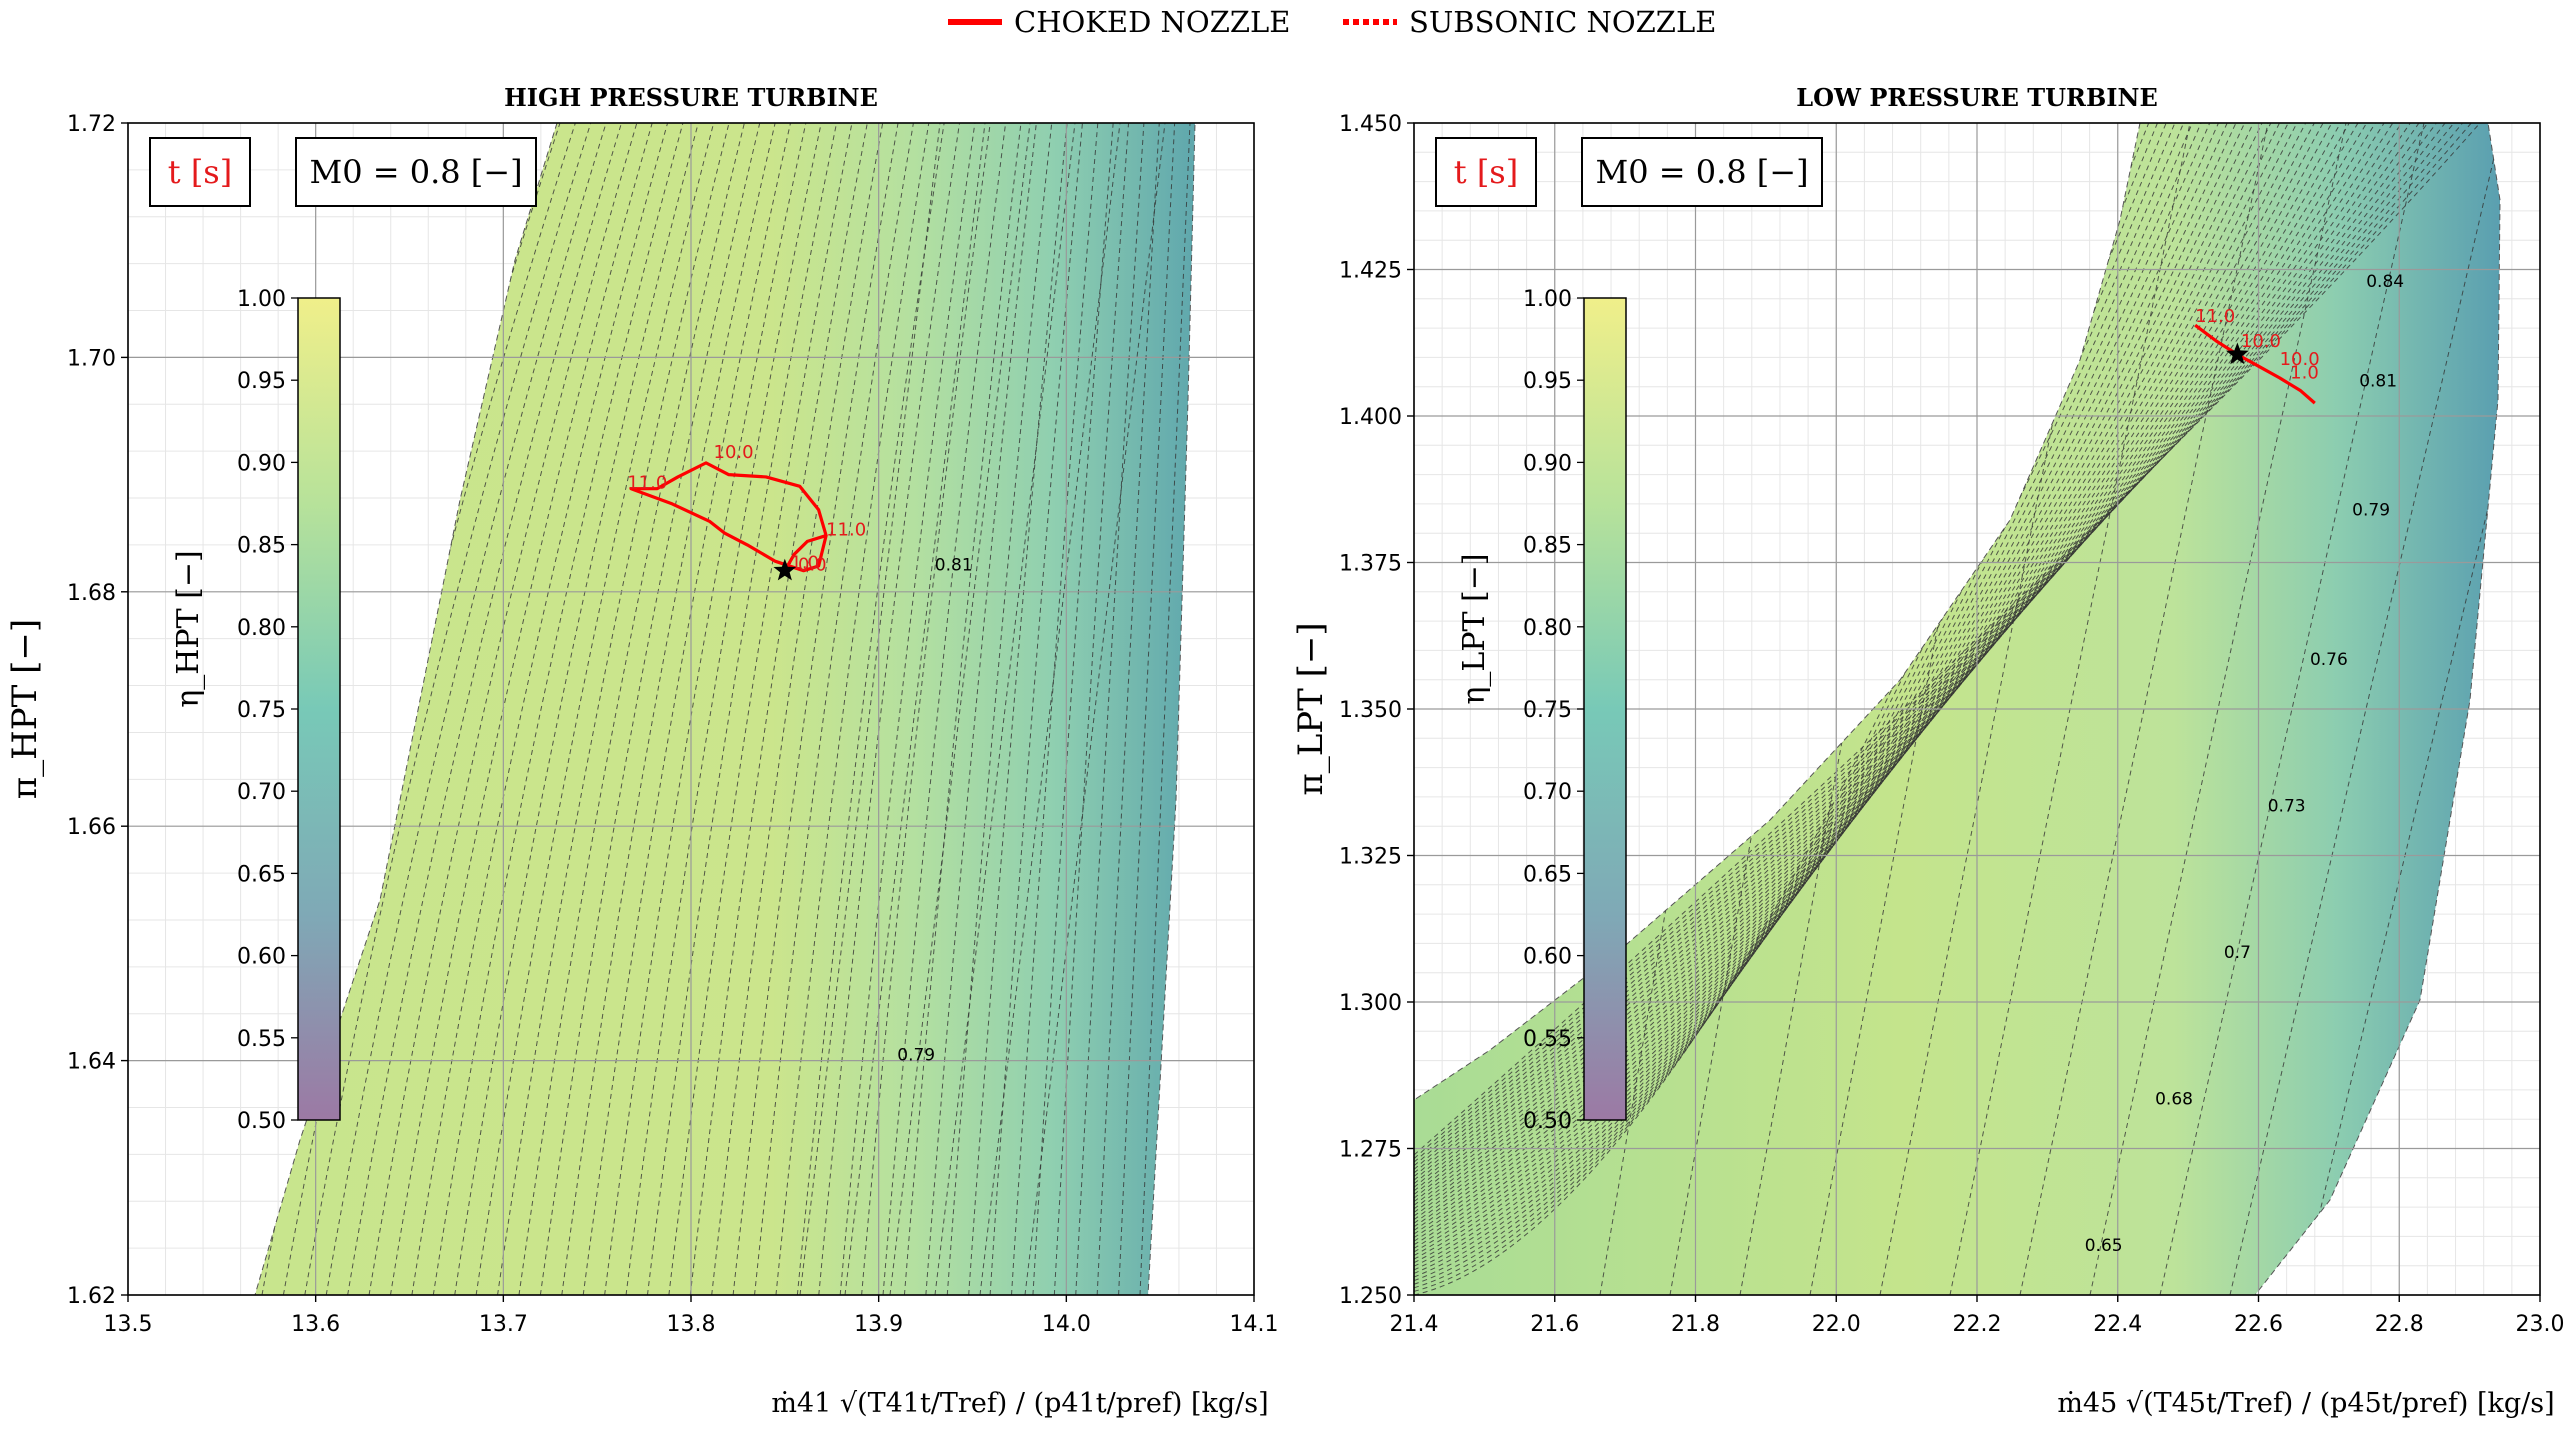  Describe the element at coordinates (91, 593) in the screenshot. I see `y-tick-label: 1.68` at that location.